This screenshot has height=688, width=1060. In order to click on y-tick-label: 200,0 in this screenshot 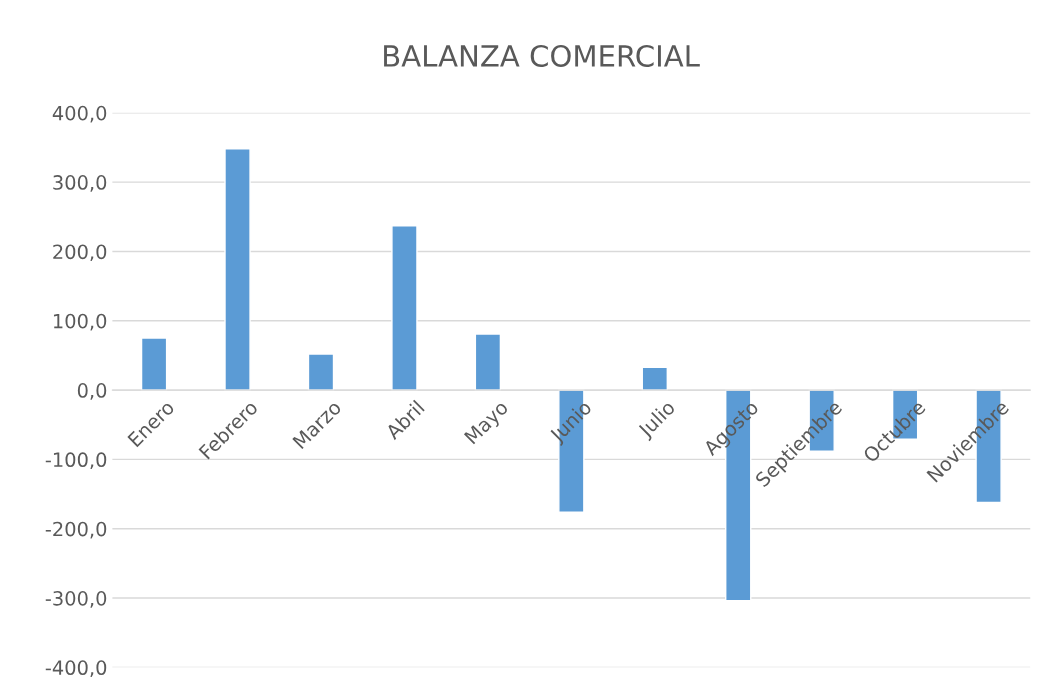, I will do `click(80, 253)`.